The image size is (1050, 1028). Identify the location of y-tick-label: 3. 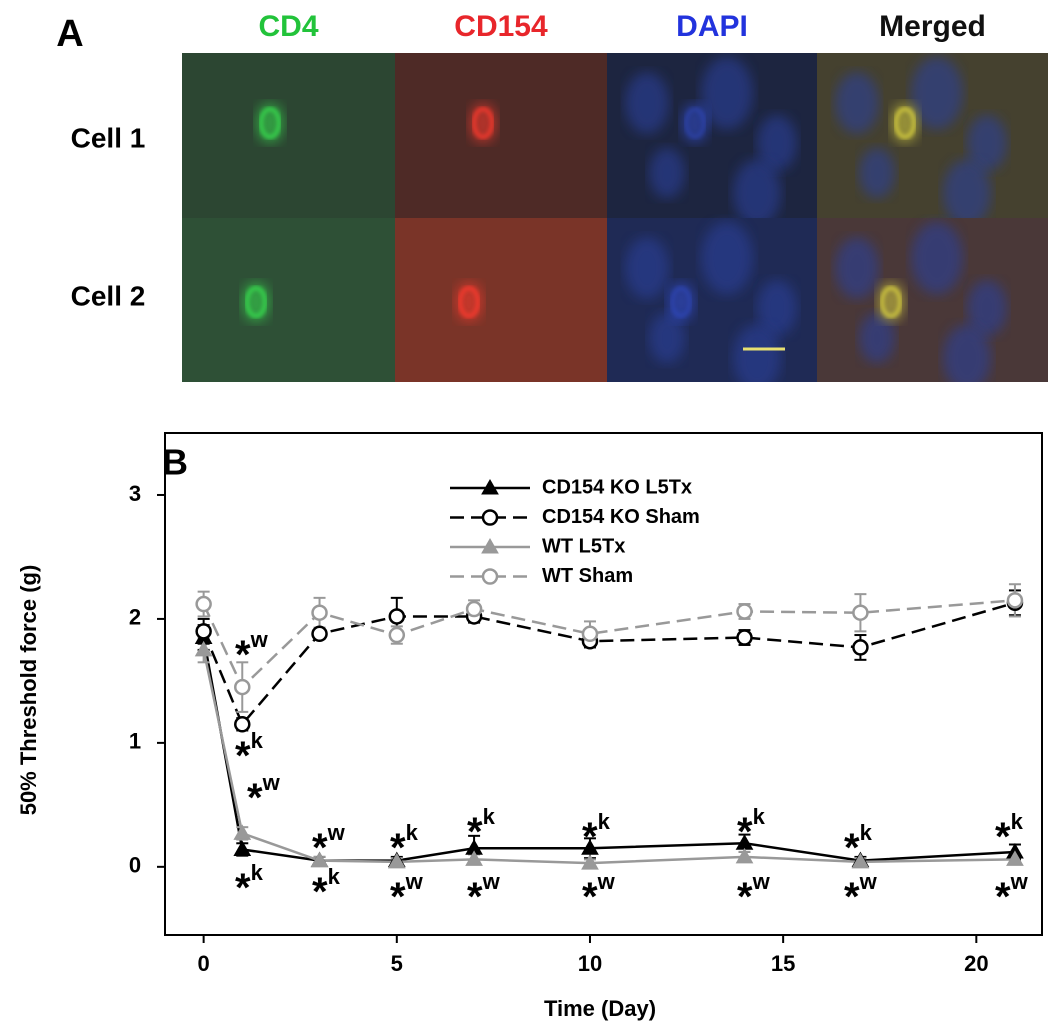
(135, 493).